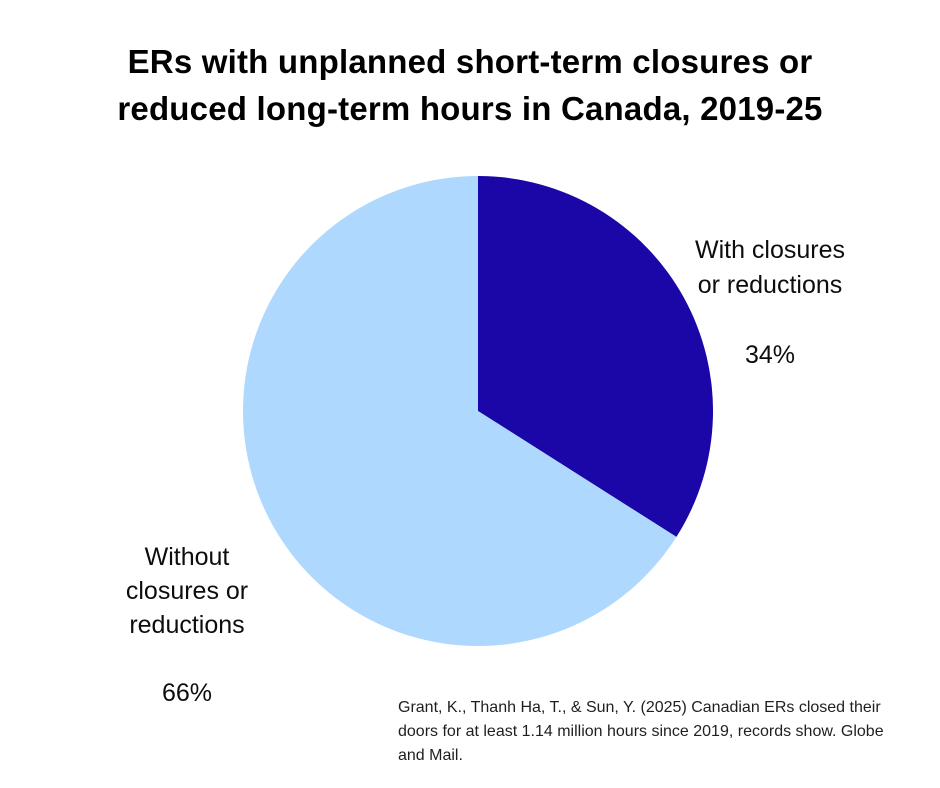  Describe the element at coordinates (770, 267) in the screenshot. I see `slice-label-text: With closures or reductions` at that location.